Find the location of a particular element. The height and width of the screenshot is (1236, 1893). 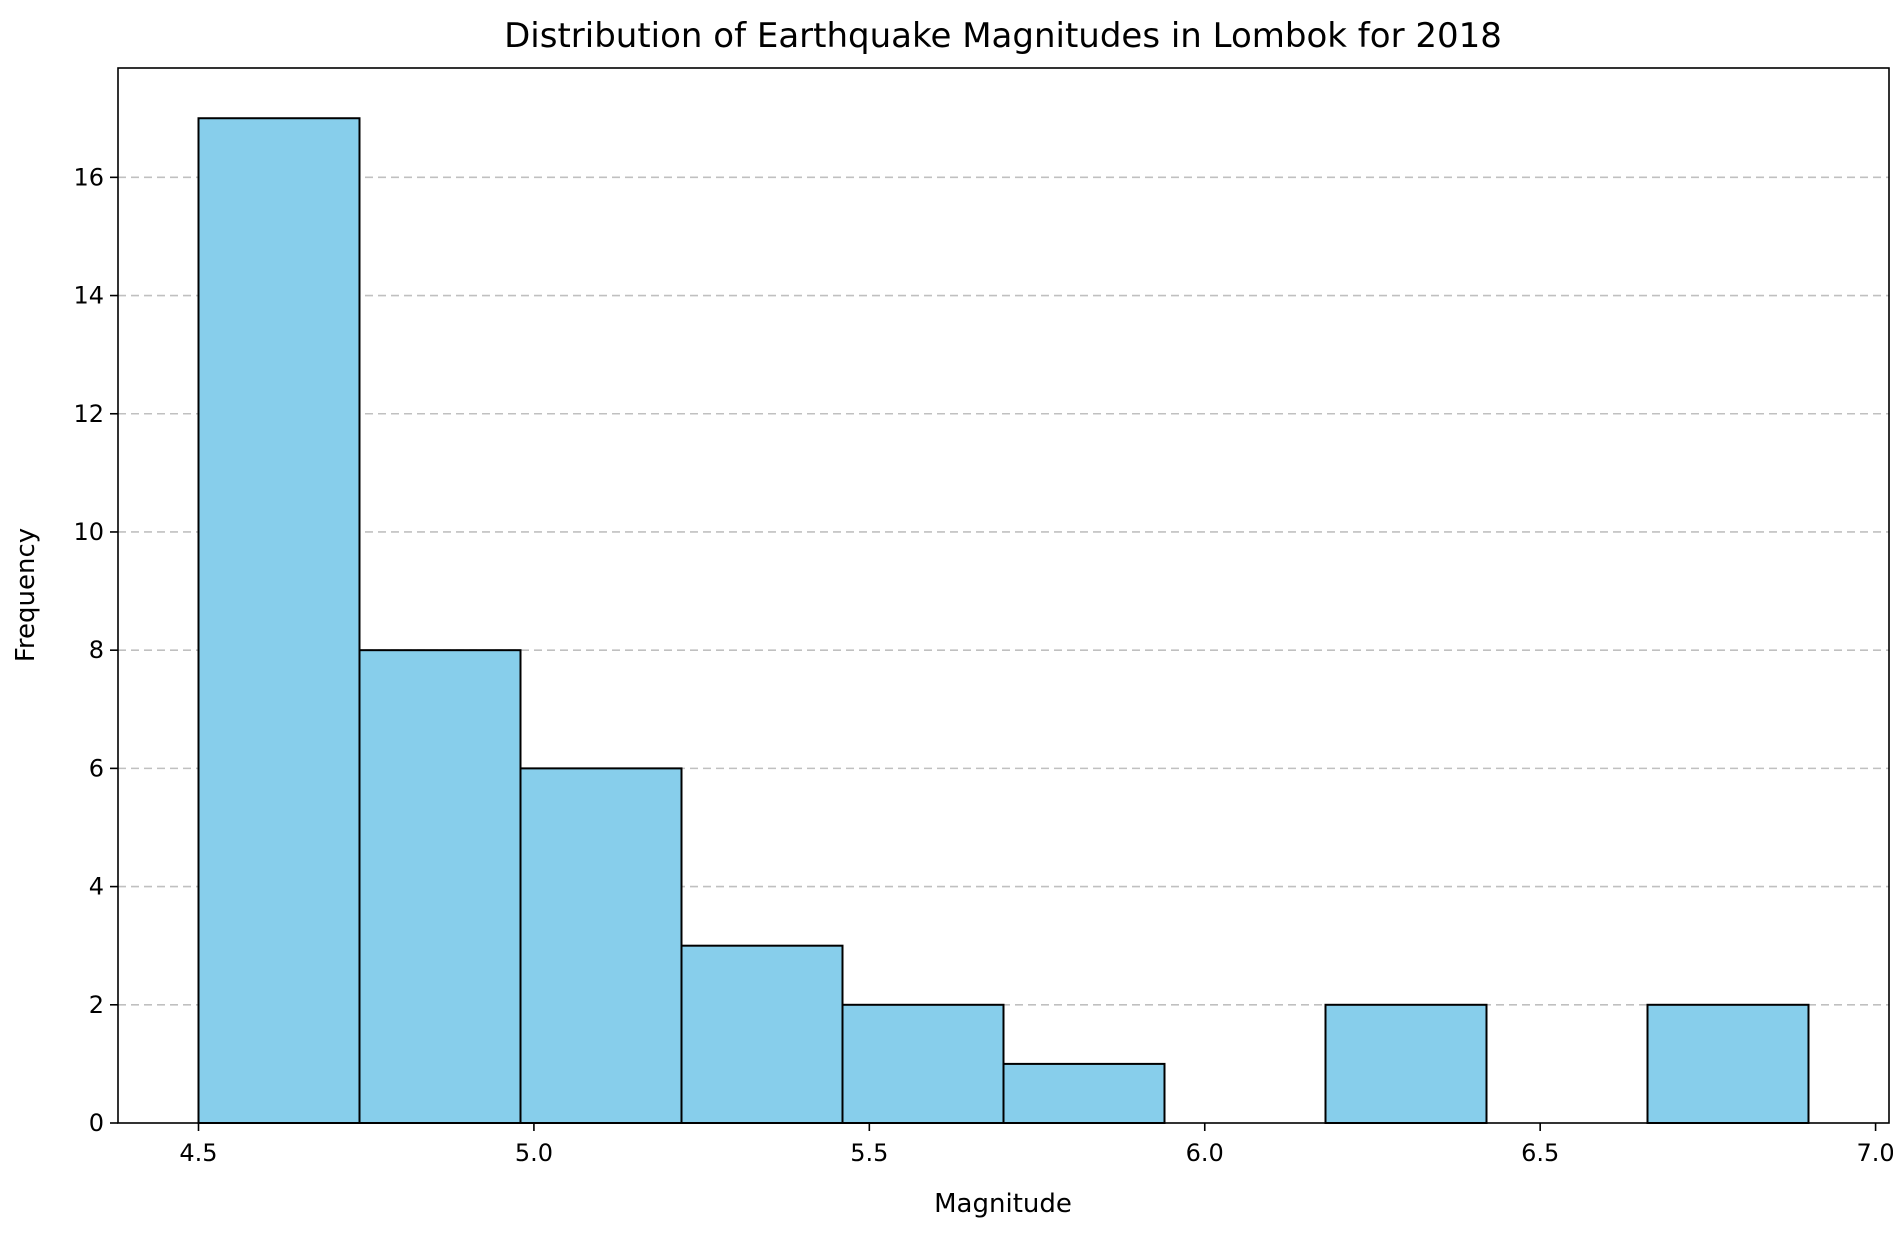

y-tick-label: 16 is located at coordinates (88, 177).